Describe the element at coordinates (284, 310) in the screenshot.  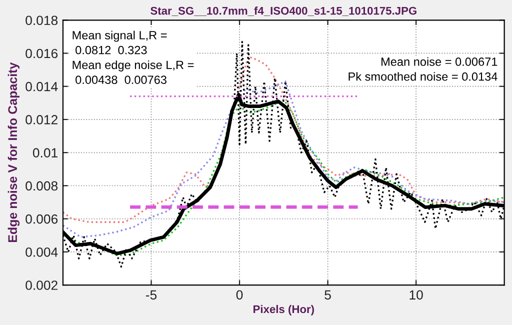
I see `x-axis-title: Pixels (Hor)` at that location.